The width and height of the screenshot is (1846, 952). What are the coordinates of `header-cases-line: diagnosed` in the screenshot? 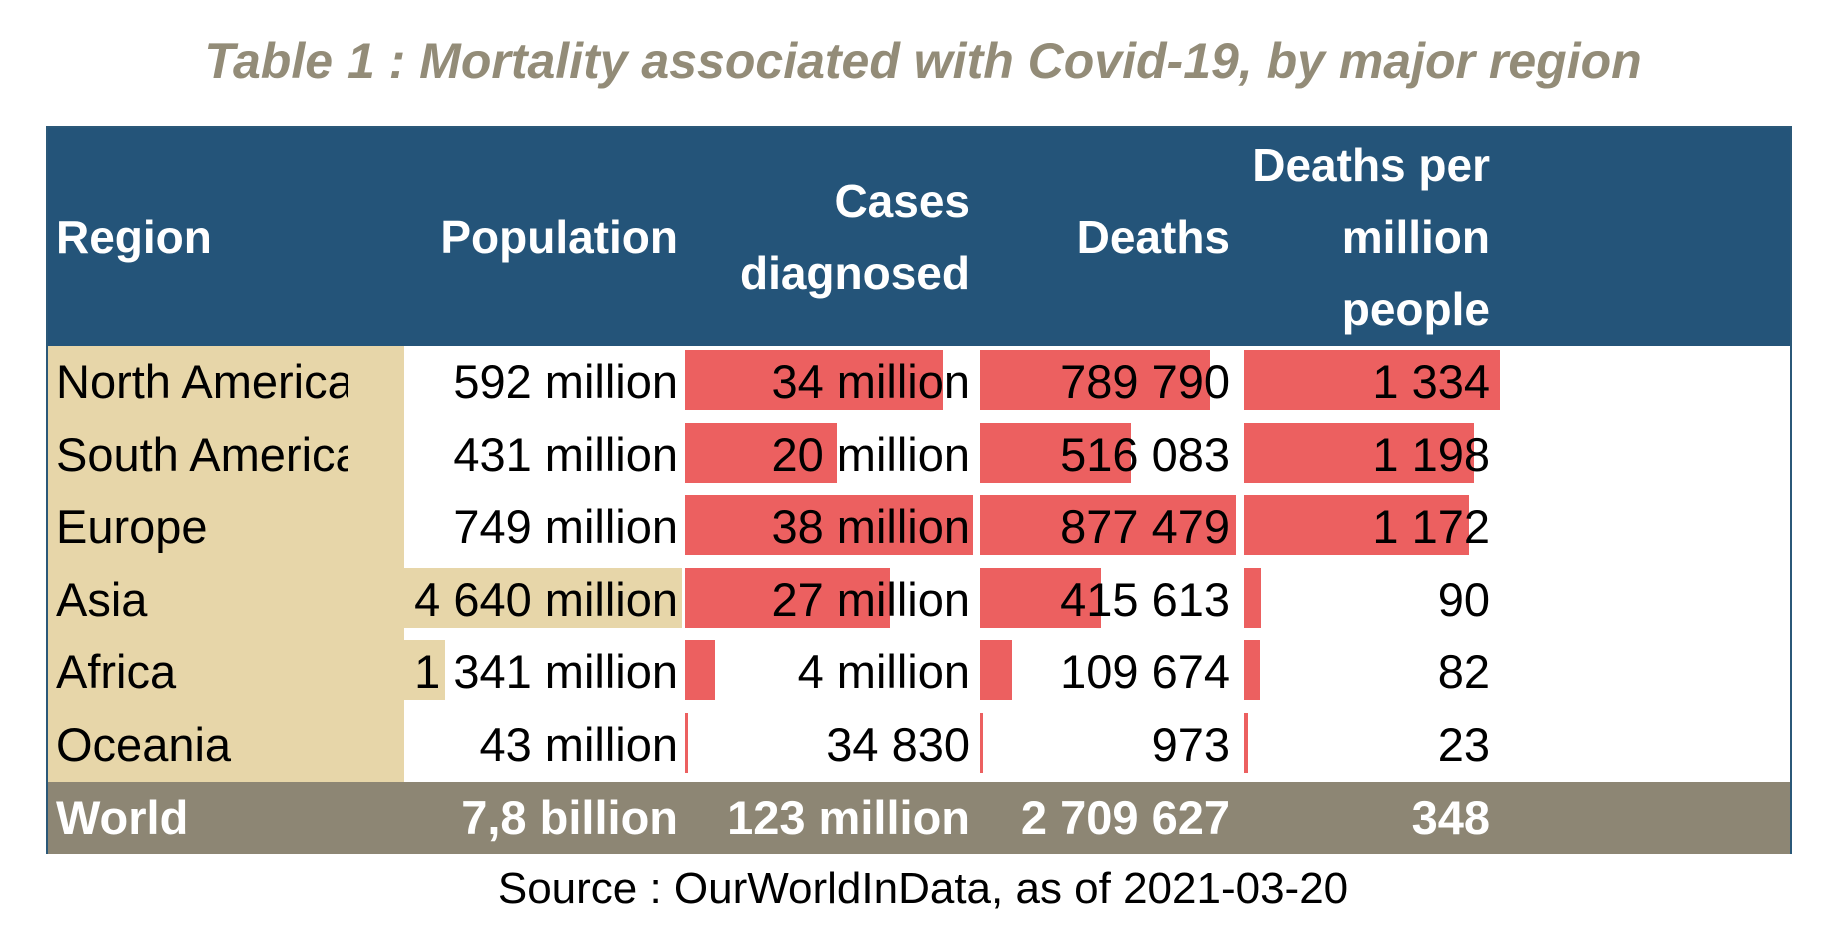 It's located at (854, 273).